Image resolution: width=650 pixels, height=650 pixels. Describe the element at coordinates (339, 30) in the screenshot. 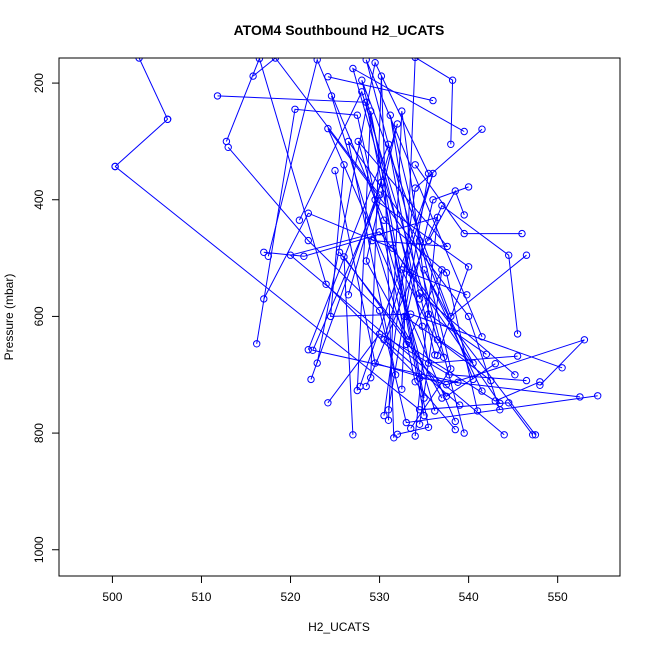

I see `chart-title: ATOM4 Southbound H2_UCATS` at that location.